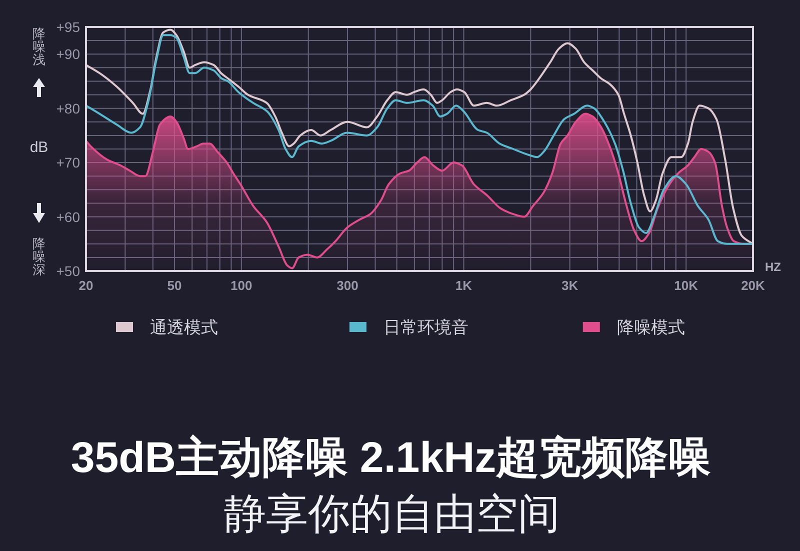 Image resolution: width=800 pixels, height=551 pixels. I want to click on y-axis-title: dB, so click(39, 147).